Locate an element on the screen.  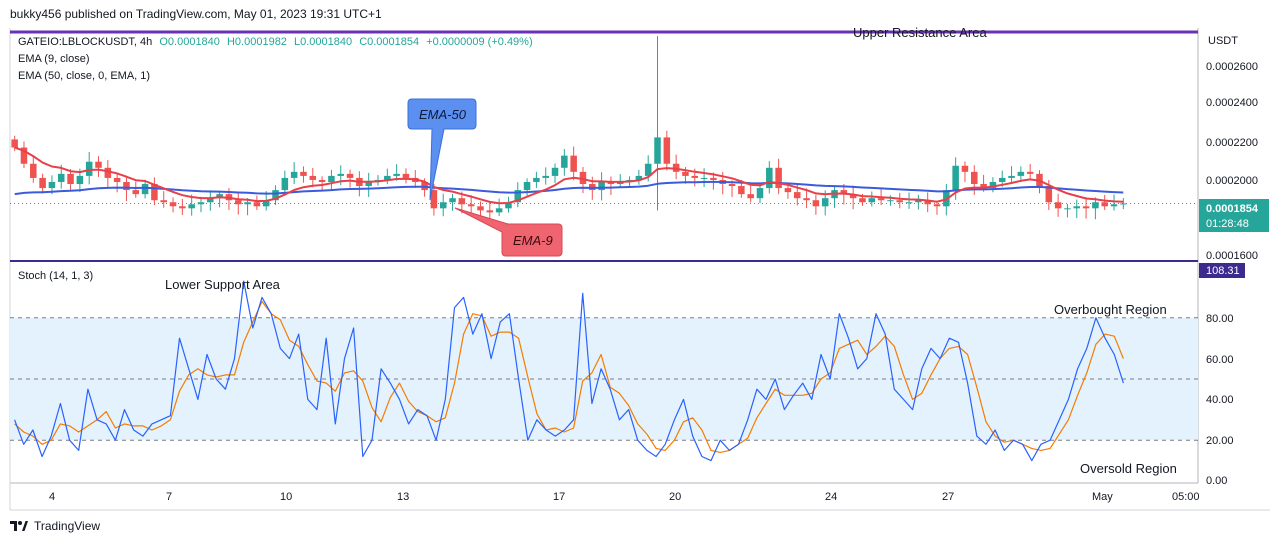
time-tick: 20 is located at coordinates (675, 497).